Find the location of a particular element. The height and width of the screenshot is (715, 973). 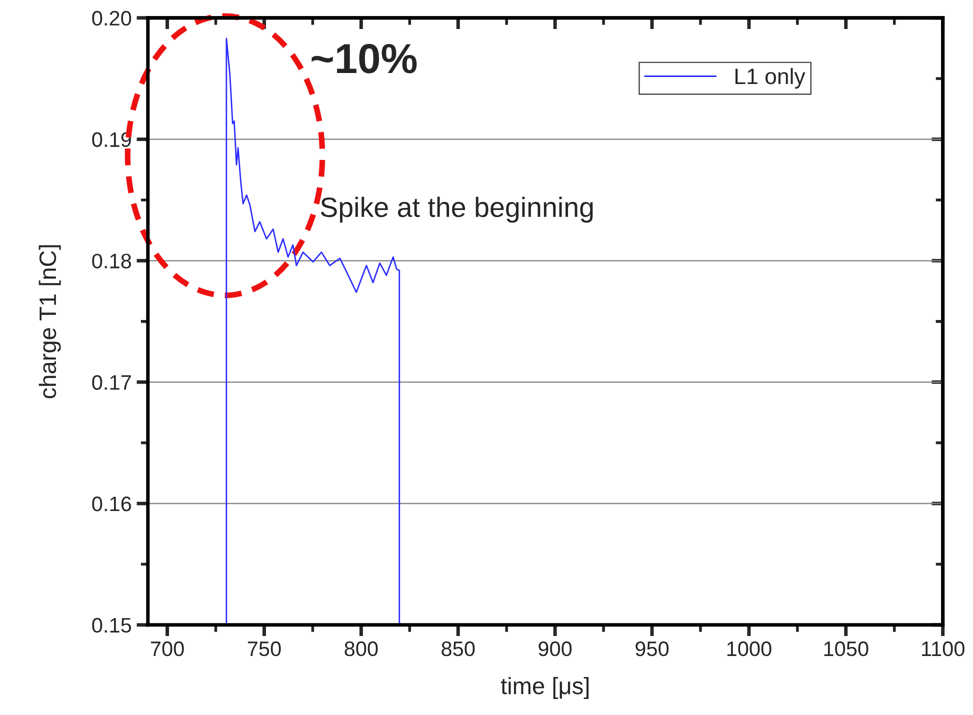

x-tick-label: 1100 is located at coordinates (943, 648).